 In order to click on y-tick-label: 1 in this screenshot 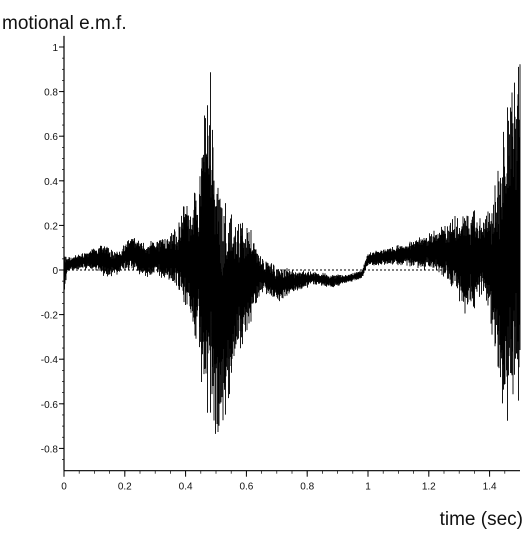, I will do `click(55, 48)`.